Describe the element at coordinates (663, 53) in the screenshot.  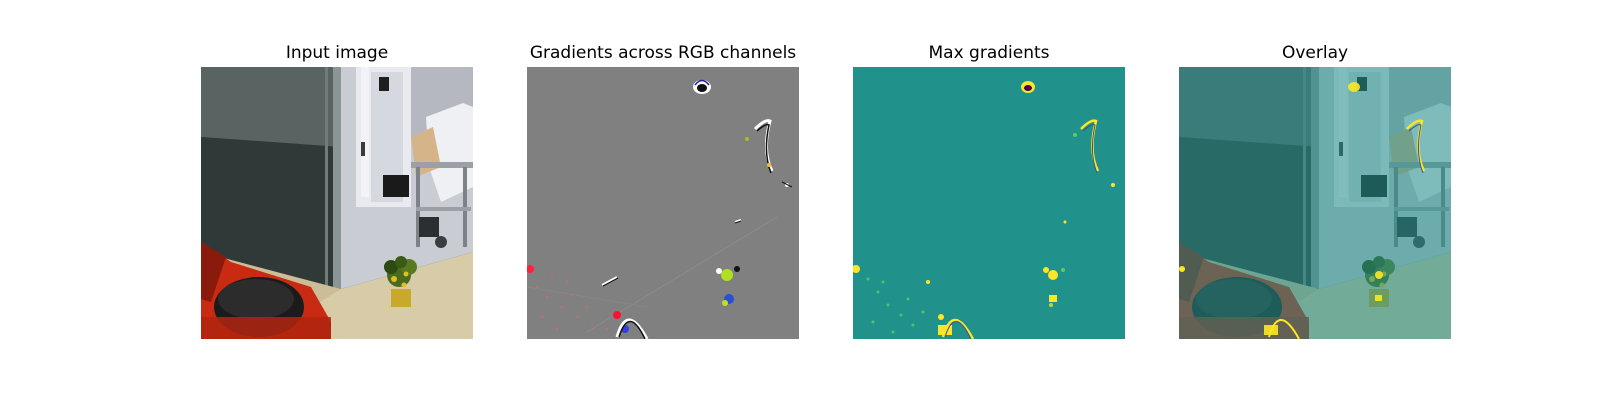
I see `panel-title: Gradients across RGB channels` at that location.